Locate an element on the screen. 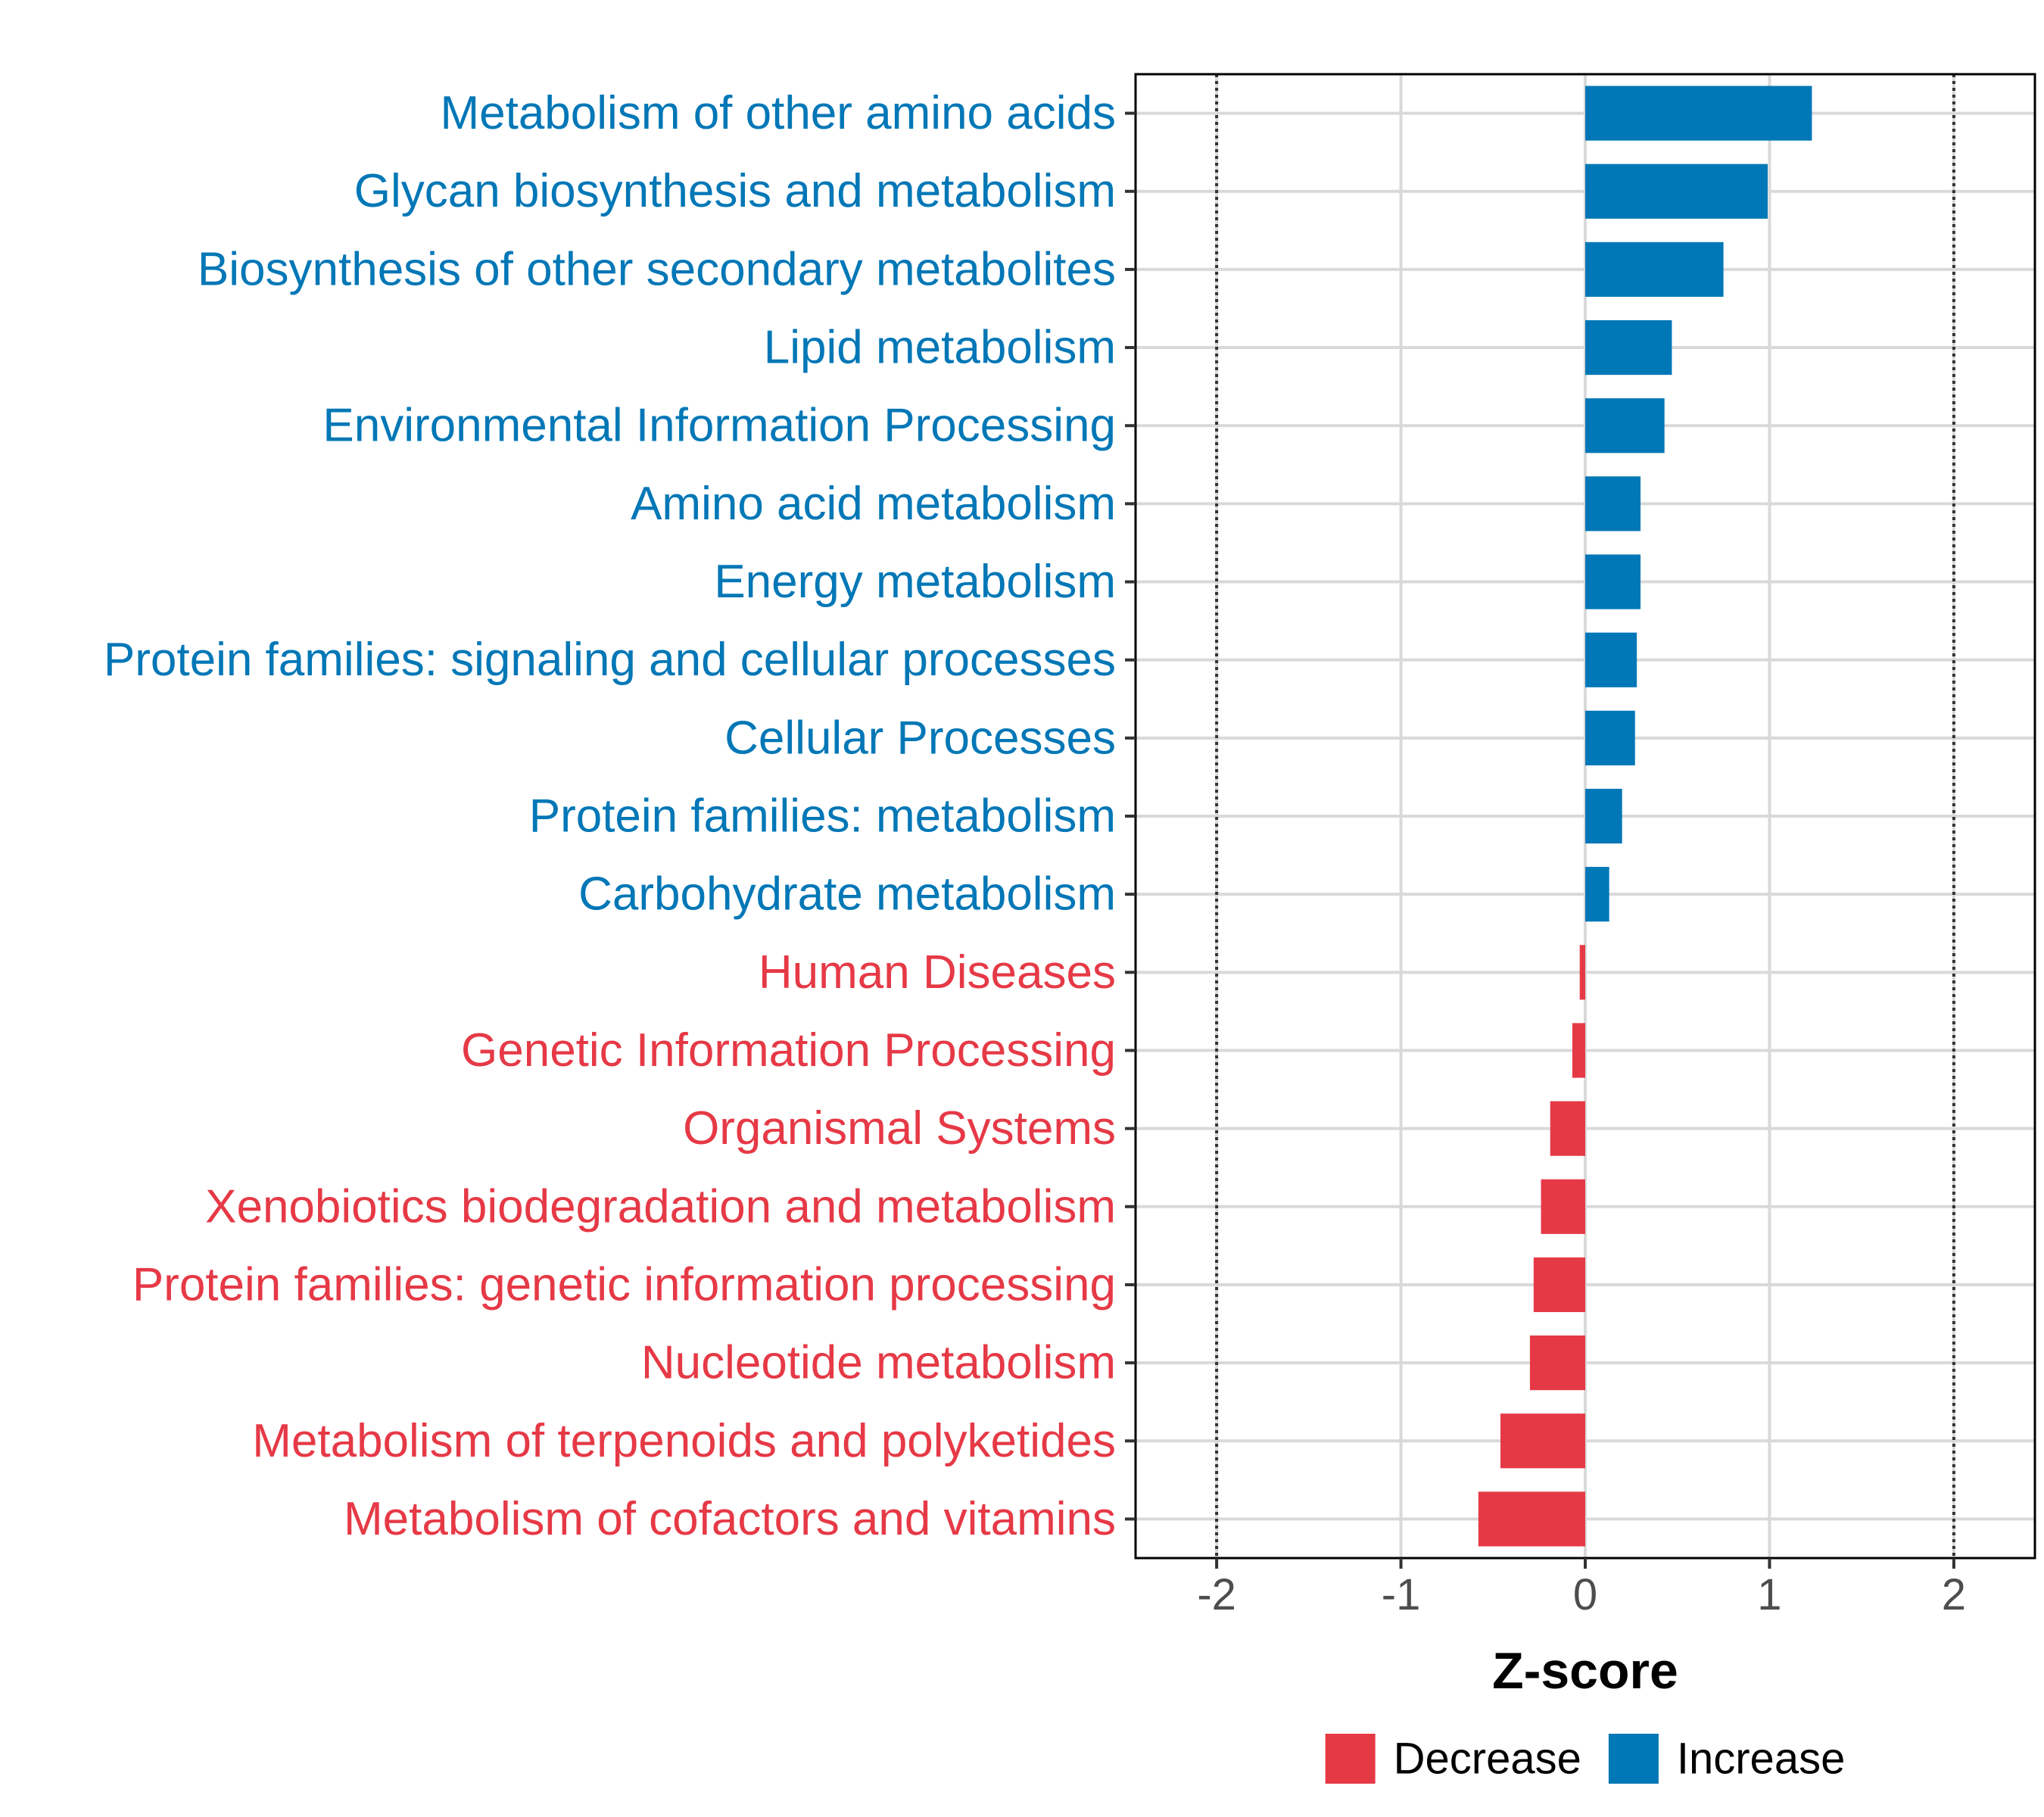 This screenshot has width=2044, height=1817. bars is located at coordinates (1645, 816).